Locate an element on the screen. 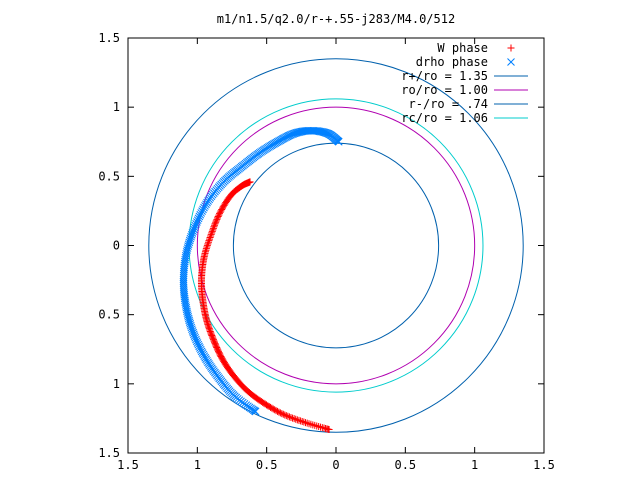 The height and width of the screenshot is (480, 640). y-tick-label-6: 1.5 is located at coordinates (109, 38).